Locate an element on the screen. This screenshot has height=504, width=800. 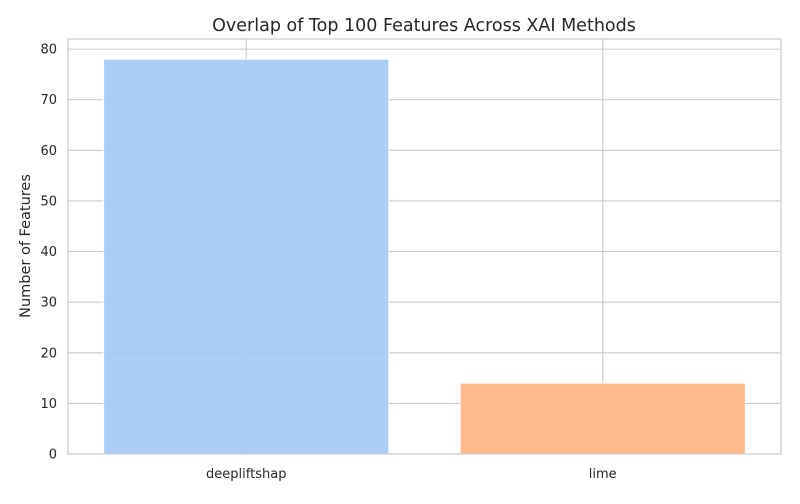
y-tick-label: 50 is located at coordinates (48, 201).